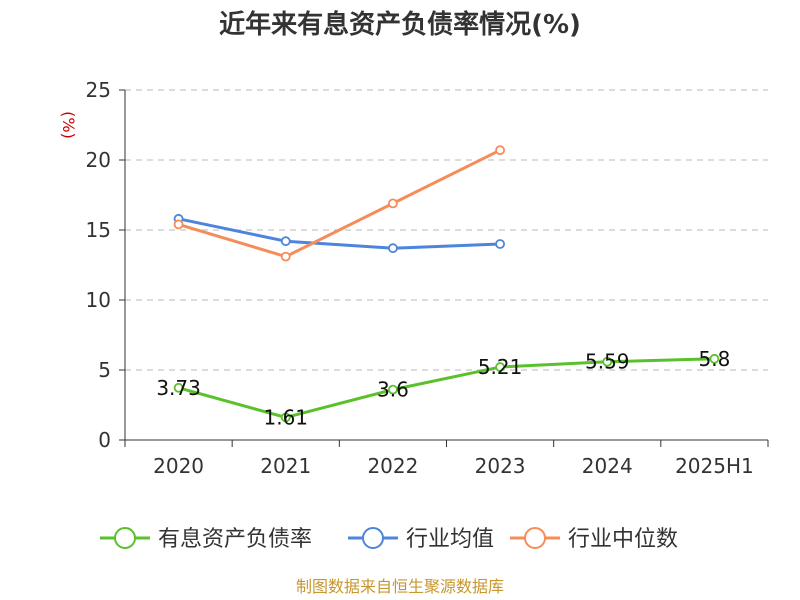 The width and height of the screenshot is (800, 600). I want to click on legend-label: 行业均值, so click(450, 539).